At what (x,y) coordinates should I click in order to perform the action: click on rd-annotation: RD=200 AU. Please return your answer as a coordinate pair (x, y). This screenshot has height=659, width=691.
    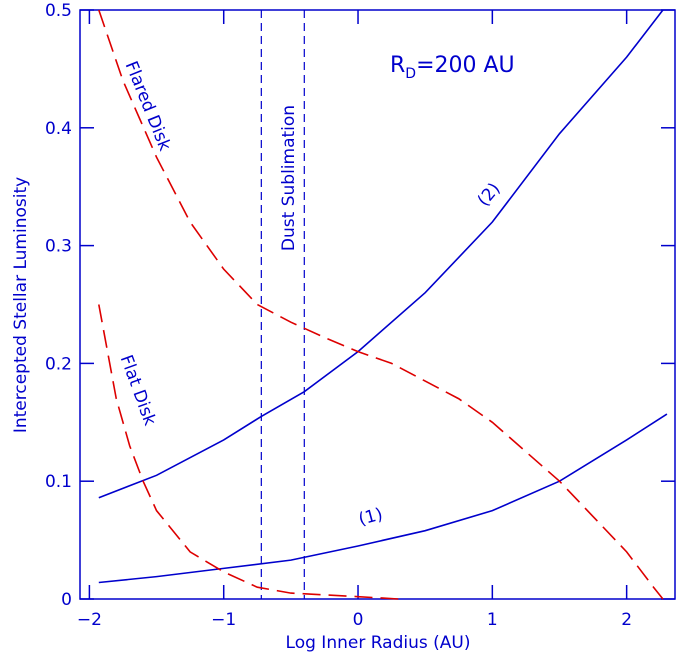
    Looking at the image, I should click on (452, 67).